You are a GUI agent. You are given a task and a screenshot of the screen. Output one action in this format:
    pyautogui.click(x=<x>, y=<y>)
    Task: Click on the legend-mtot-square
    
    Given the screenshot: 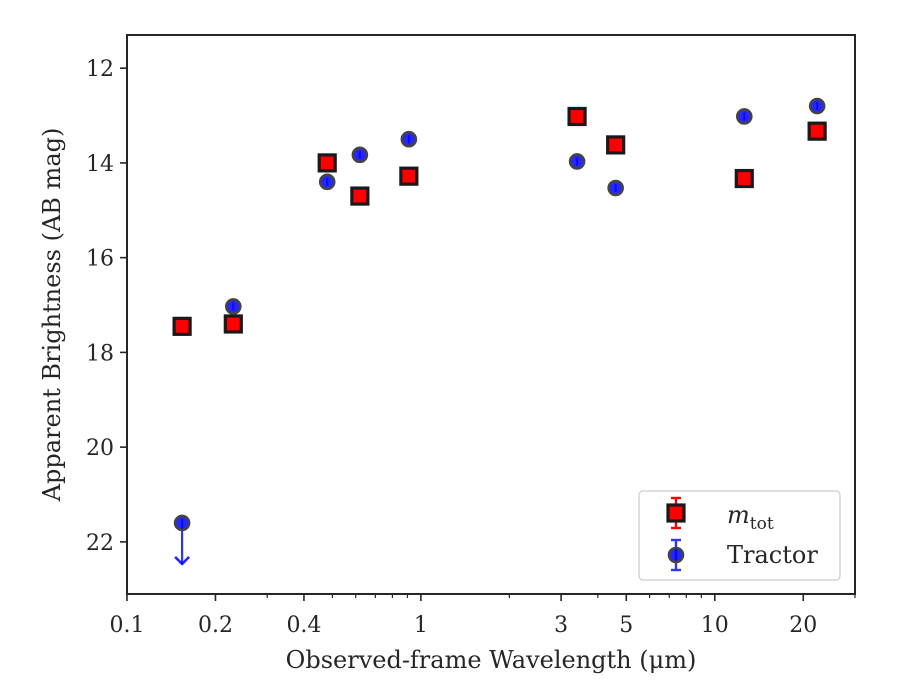 What is the action you would take?
    pyautogui.click(x=676, y=513)
    